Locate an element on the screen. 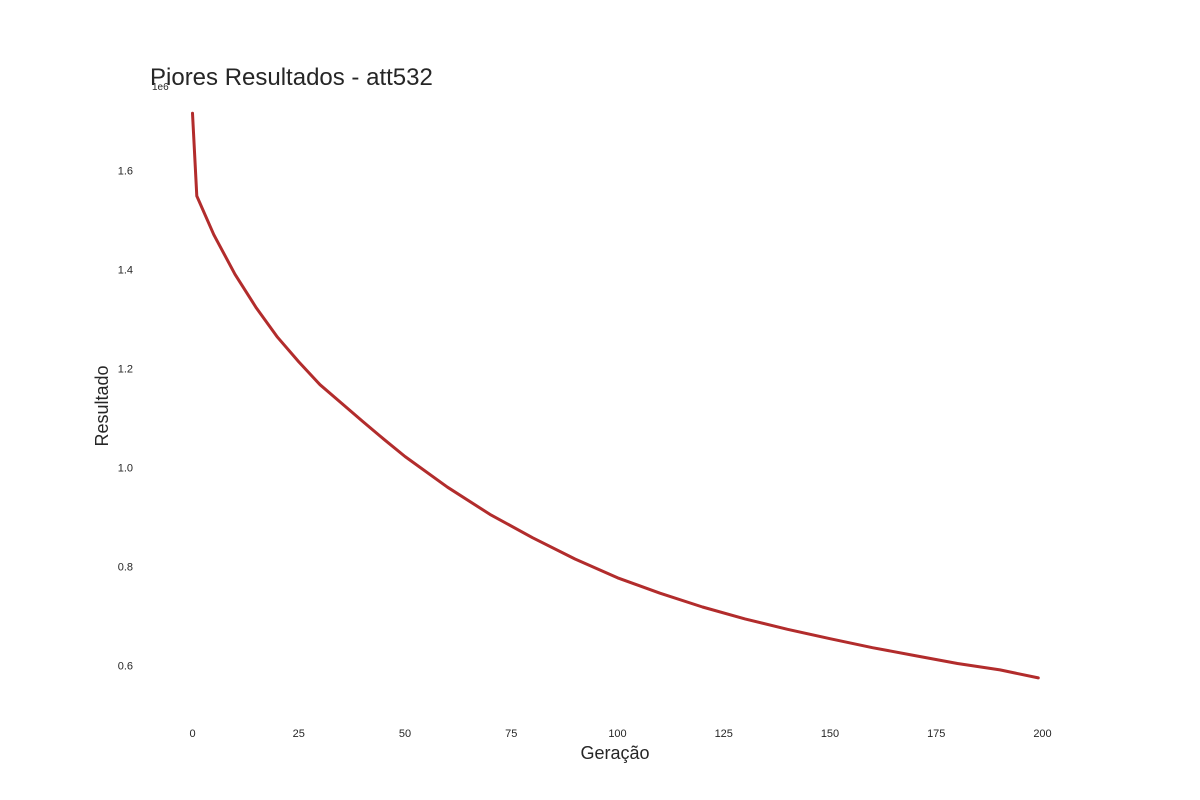 The width and height of the screenshot is (1200, 800). x-tick-label: 200 is located at coordinates (1042, 734).